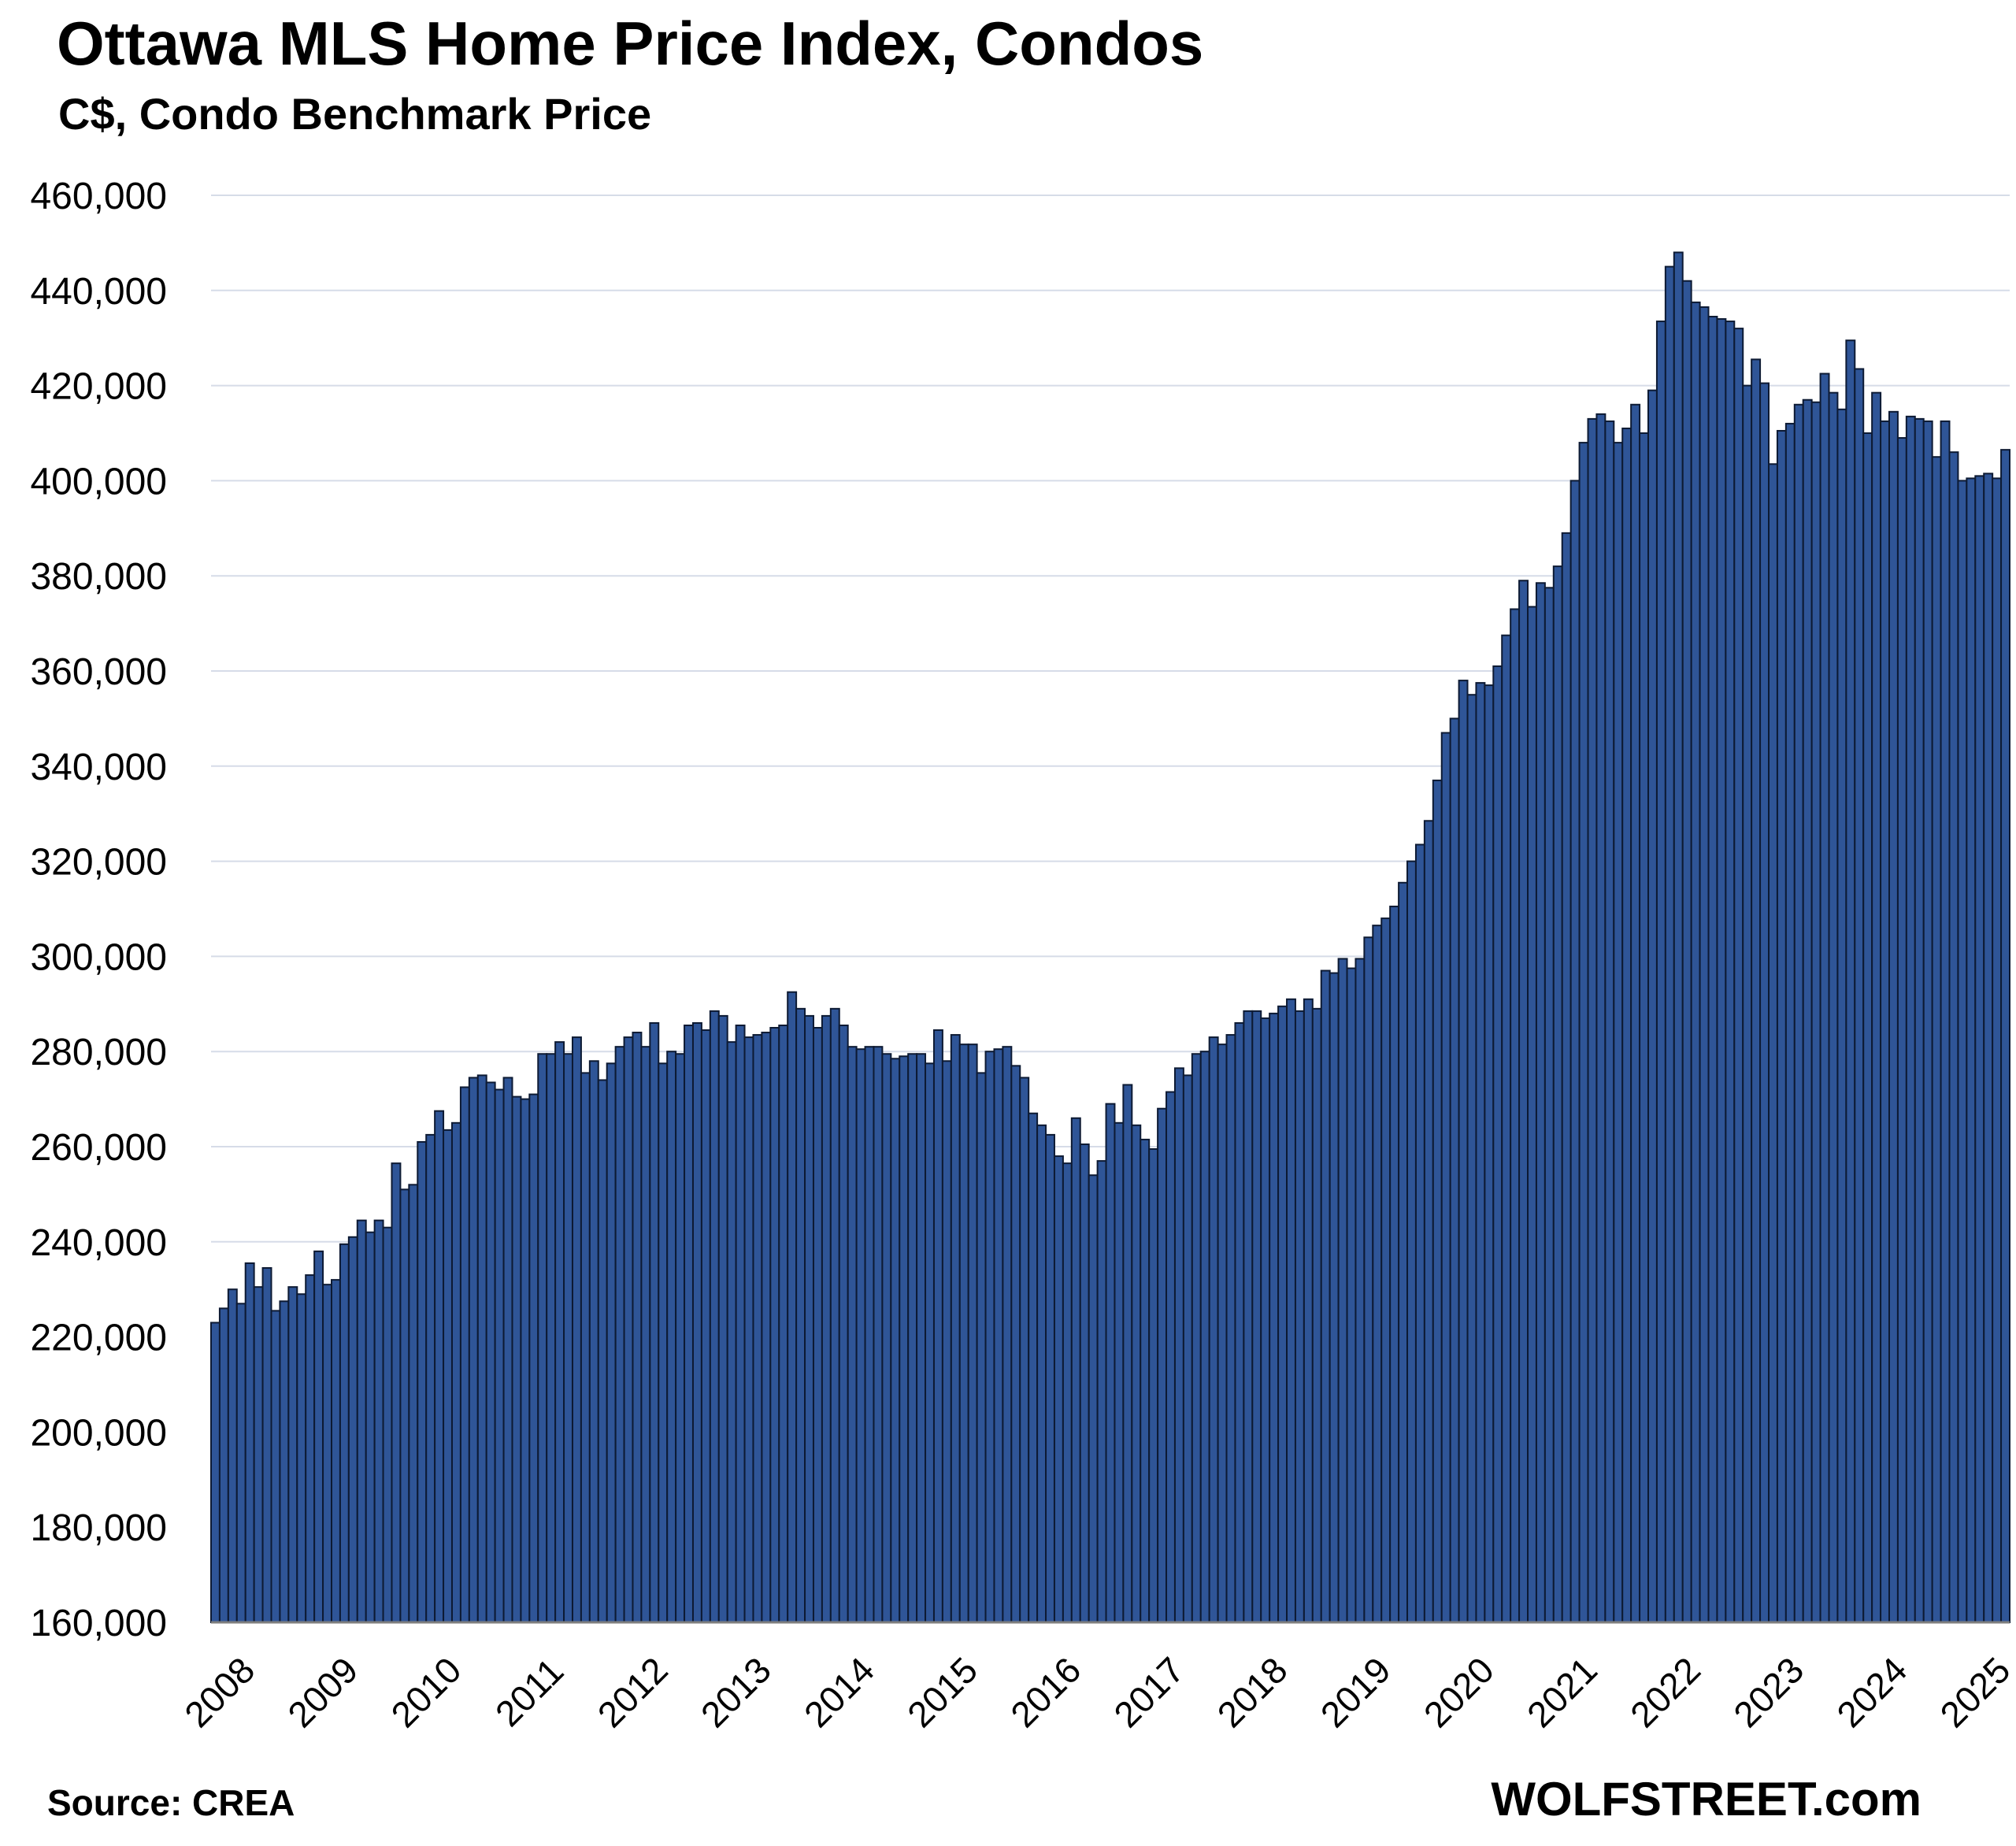 The height and width of the screenshot is (1846, 2016). Describe the element at coordinates (98, 957) in the screenshot. I see `y-tick-label: 300,000` at that location.